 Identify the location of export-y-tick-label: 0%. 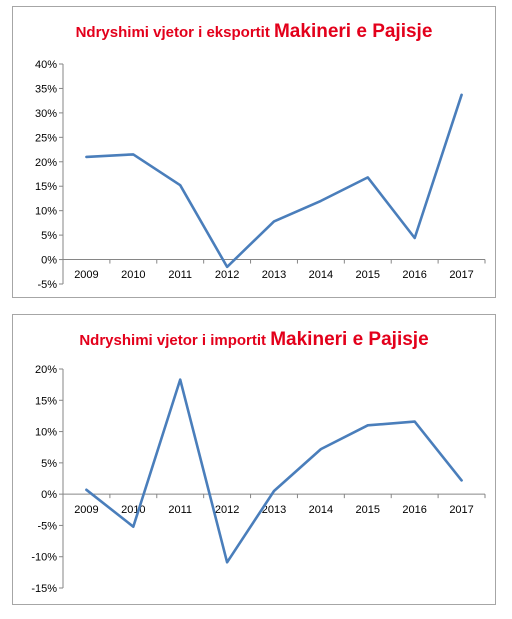
(49, 261).